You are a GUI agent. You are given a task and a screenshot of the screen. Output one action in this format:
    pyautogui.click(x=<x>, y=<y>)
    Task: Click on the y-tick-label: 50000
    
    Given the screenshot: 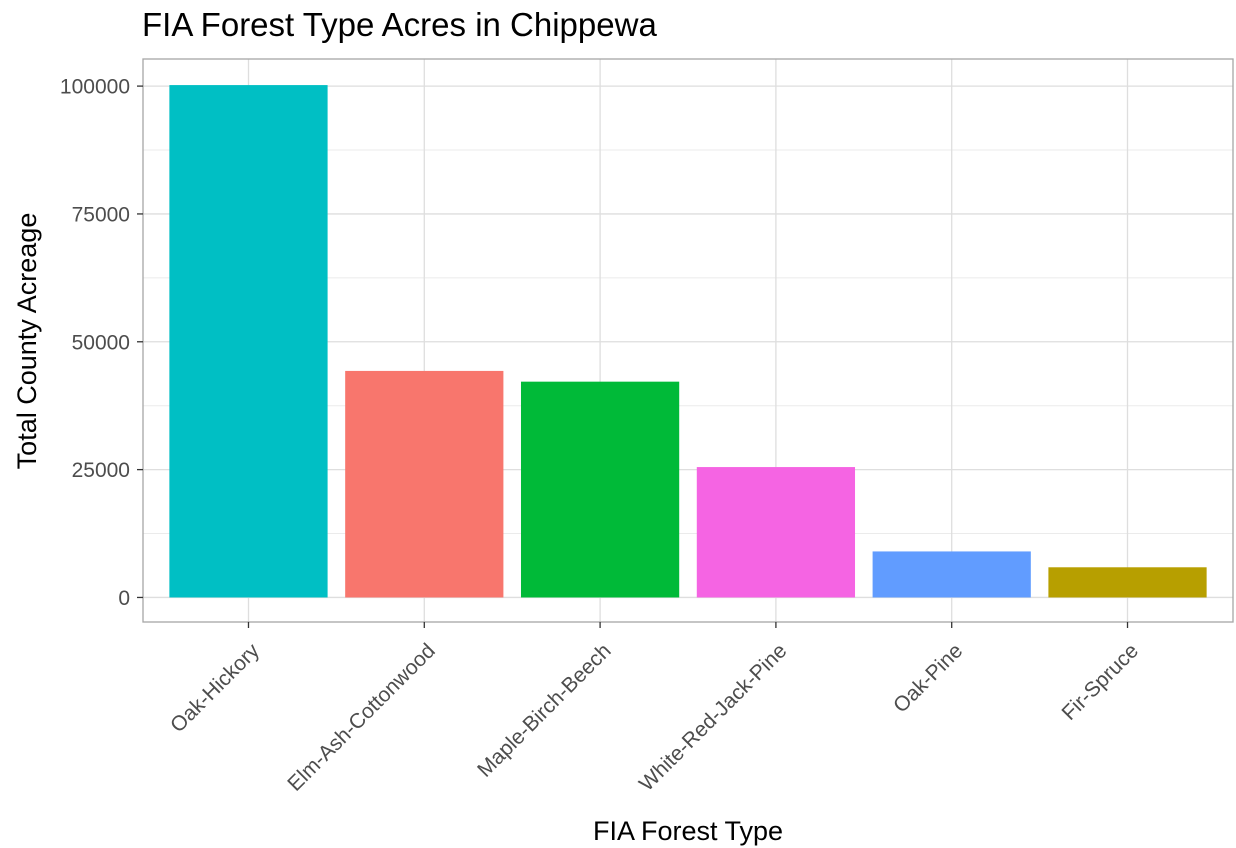 What is the action you would take?
    pyautogui.click(x=101, y=342)
    